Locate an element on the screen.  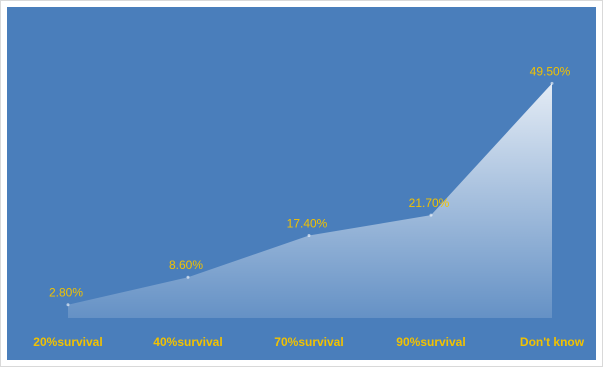
category-label: 20%survival is located at coordinates (67, 342).